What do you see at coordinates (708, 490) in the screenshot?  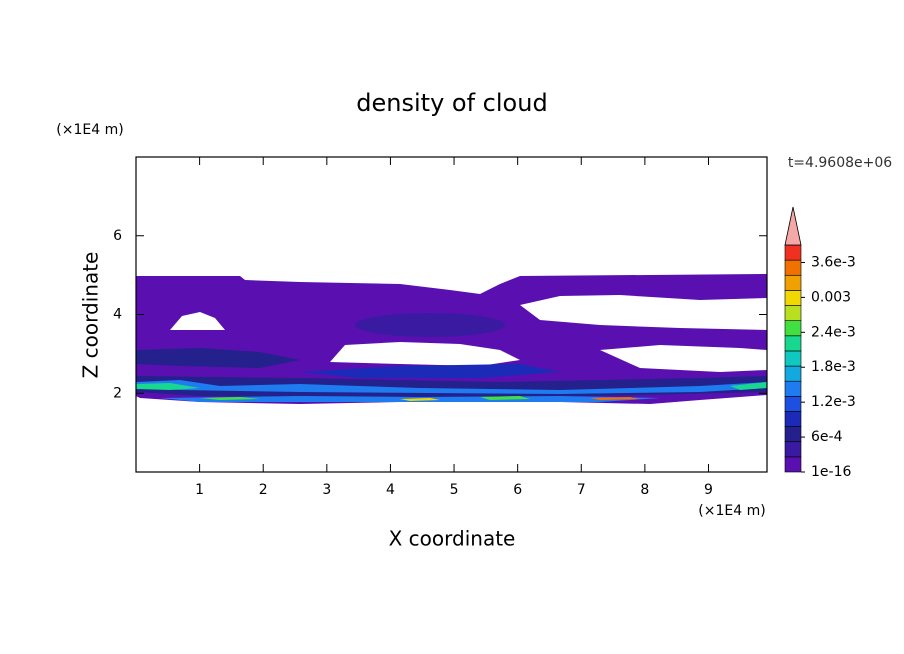 I see `x-tick-label: 9` at bounding box center [708, 490].